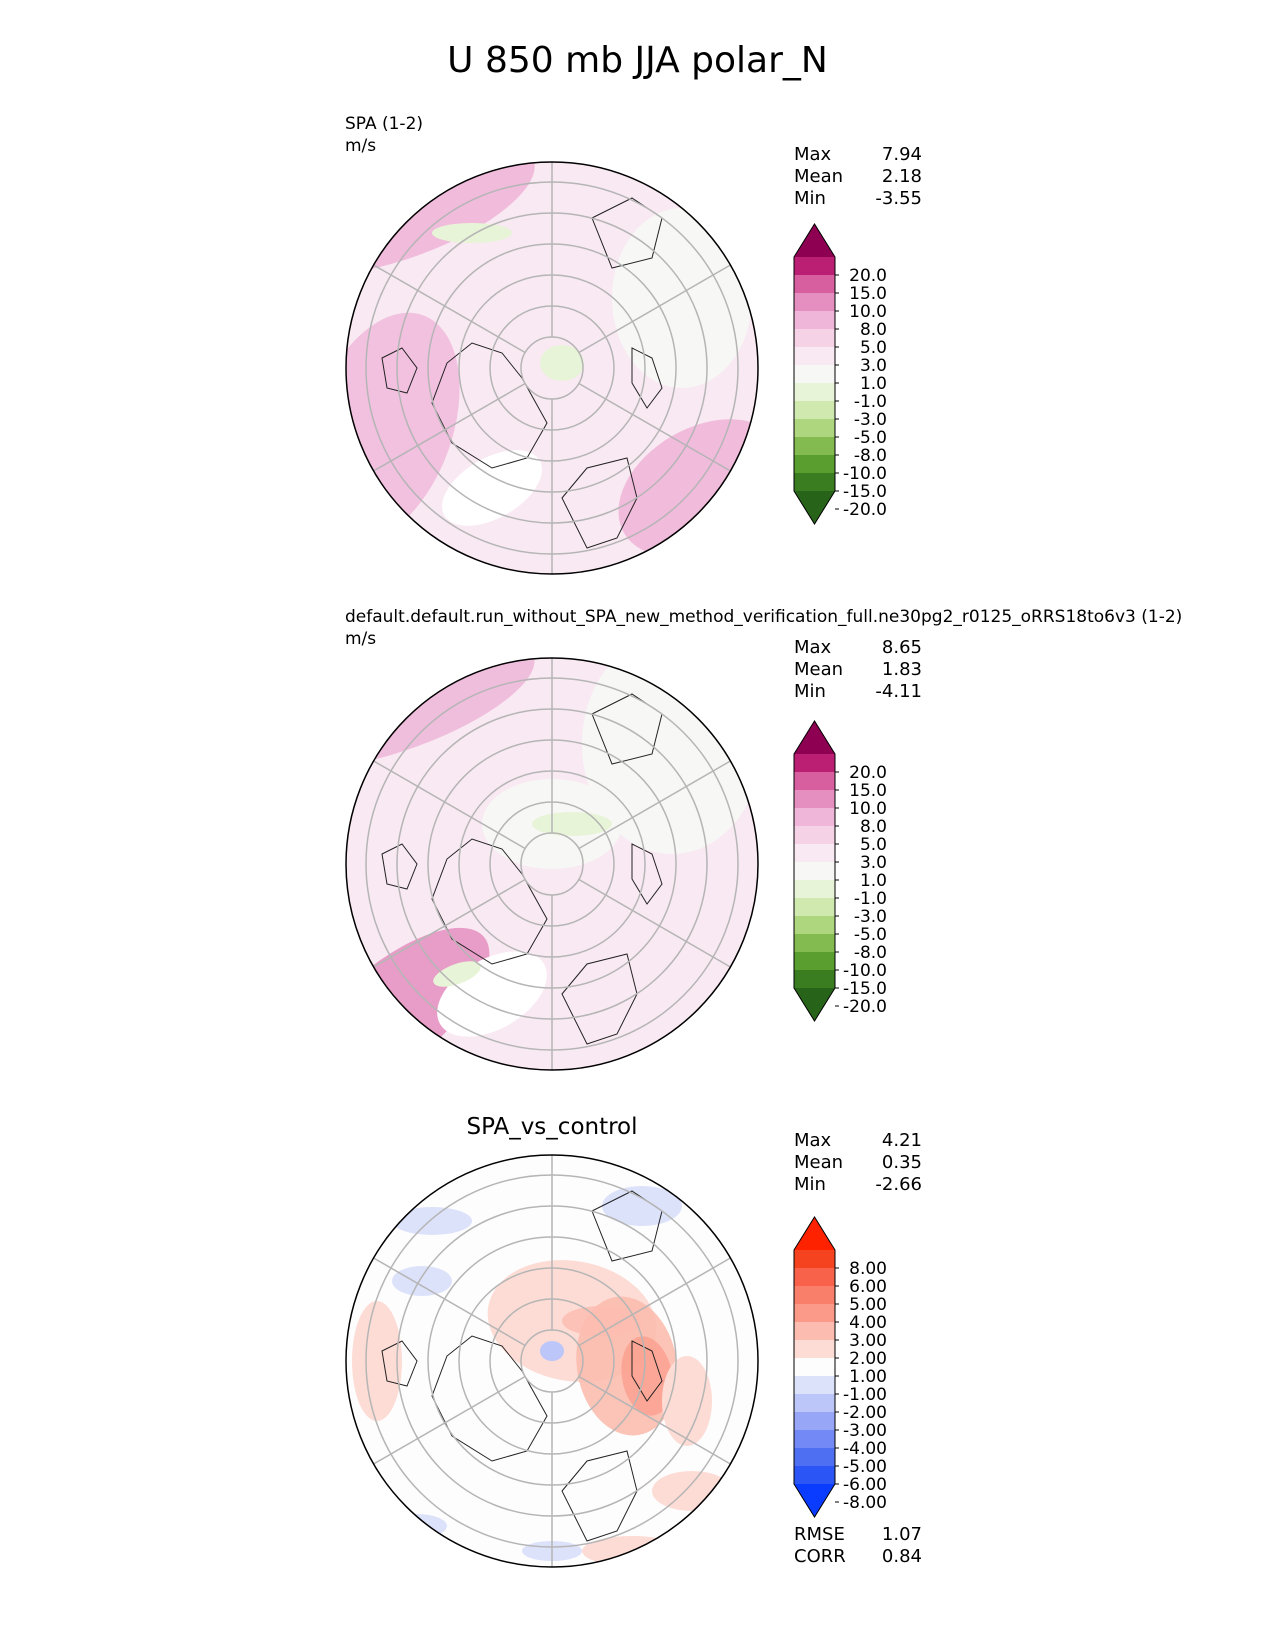 Image resolution: width=1275 pixels, height=1650 pixels. Describe the element at coordinates (361, 146) in the screenshot. I see `panel-1-units: m/s` at that location.